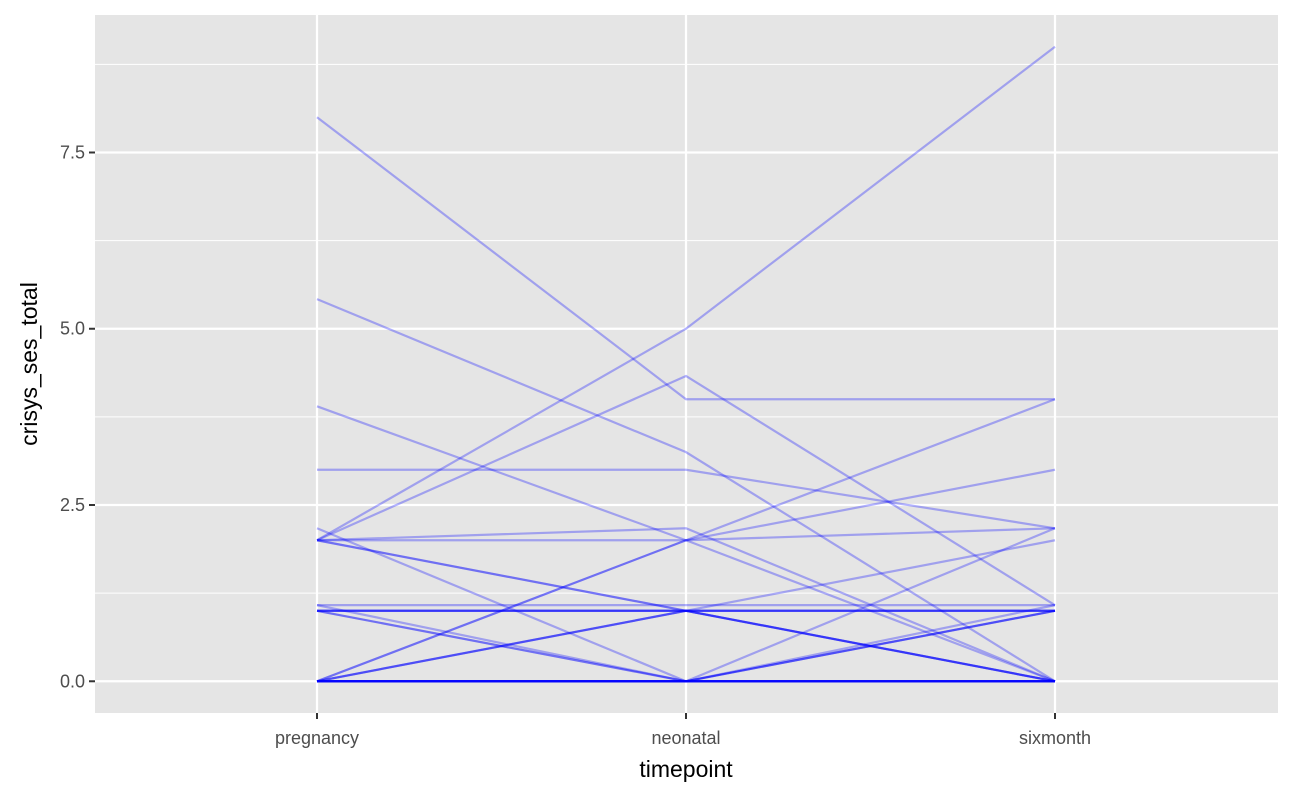 The image size is (1292, 798). What do you see at coordinates (685, 738) in the screenshot?
I see `x-tick-label: neonatal` at bounding box center [685, 738].